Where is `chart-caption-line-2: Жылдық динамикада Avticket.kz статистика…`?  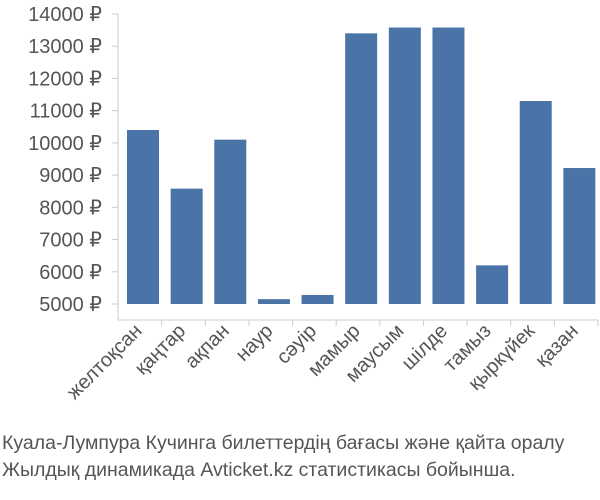 chart-caption-line-2: Жылдық динамикада Avticket.kz статистика… is located at coordinates (259, 470).